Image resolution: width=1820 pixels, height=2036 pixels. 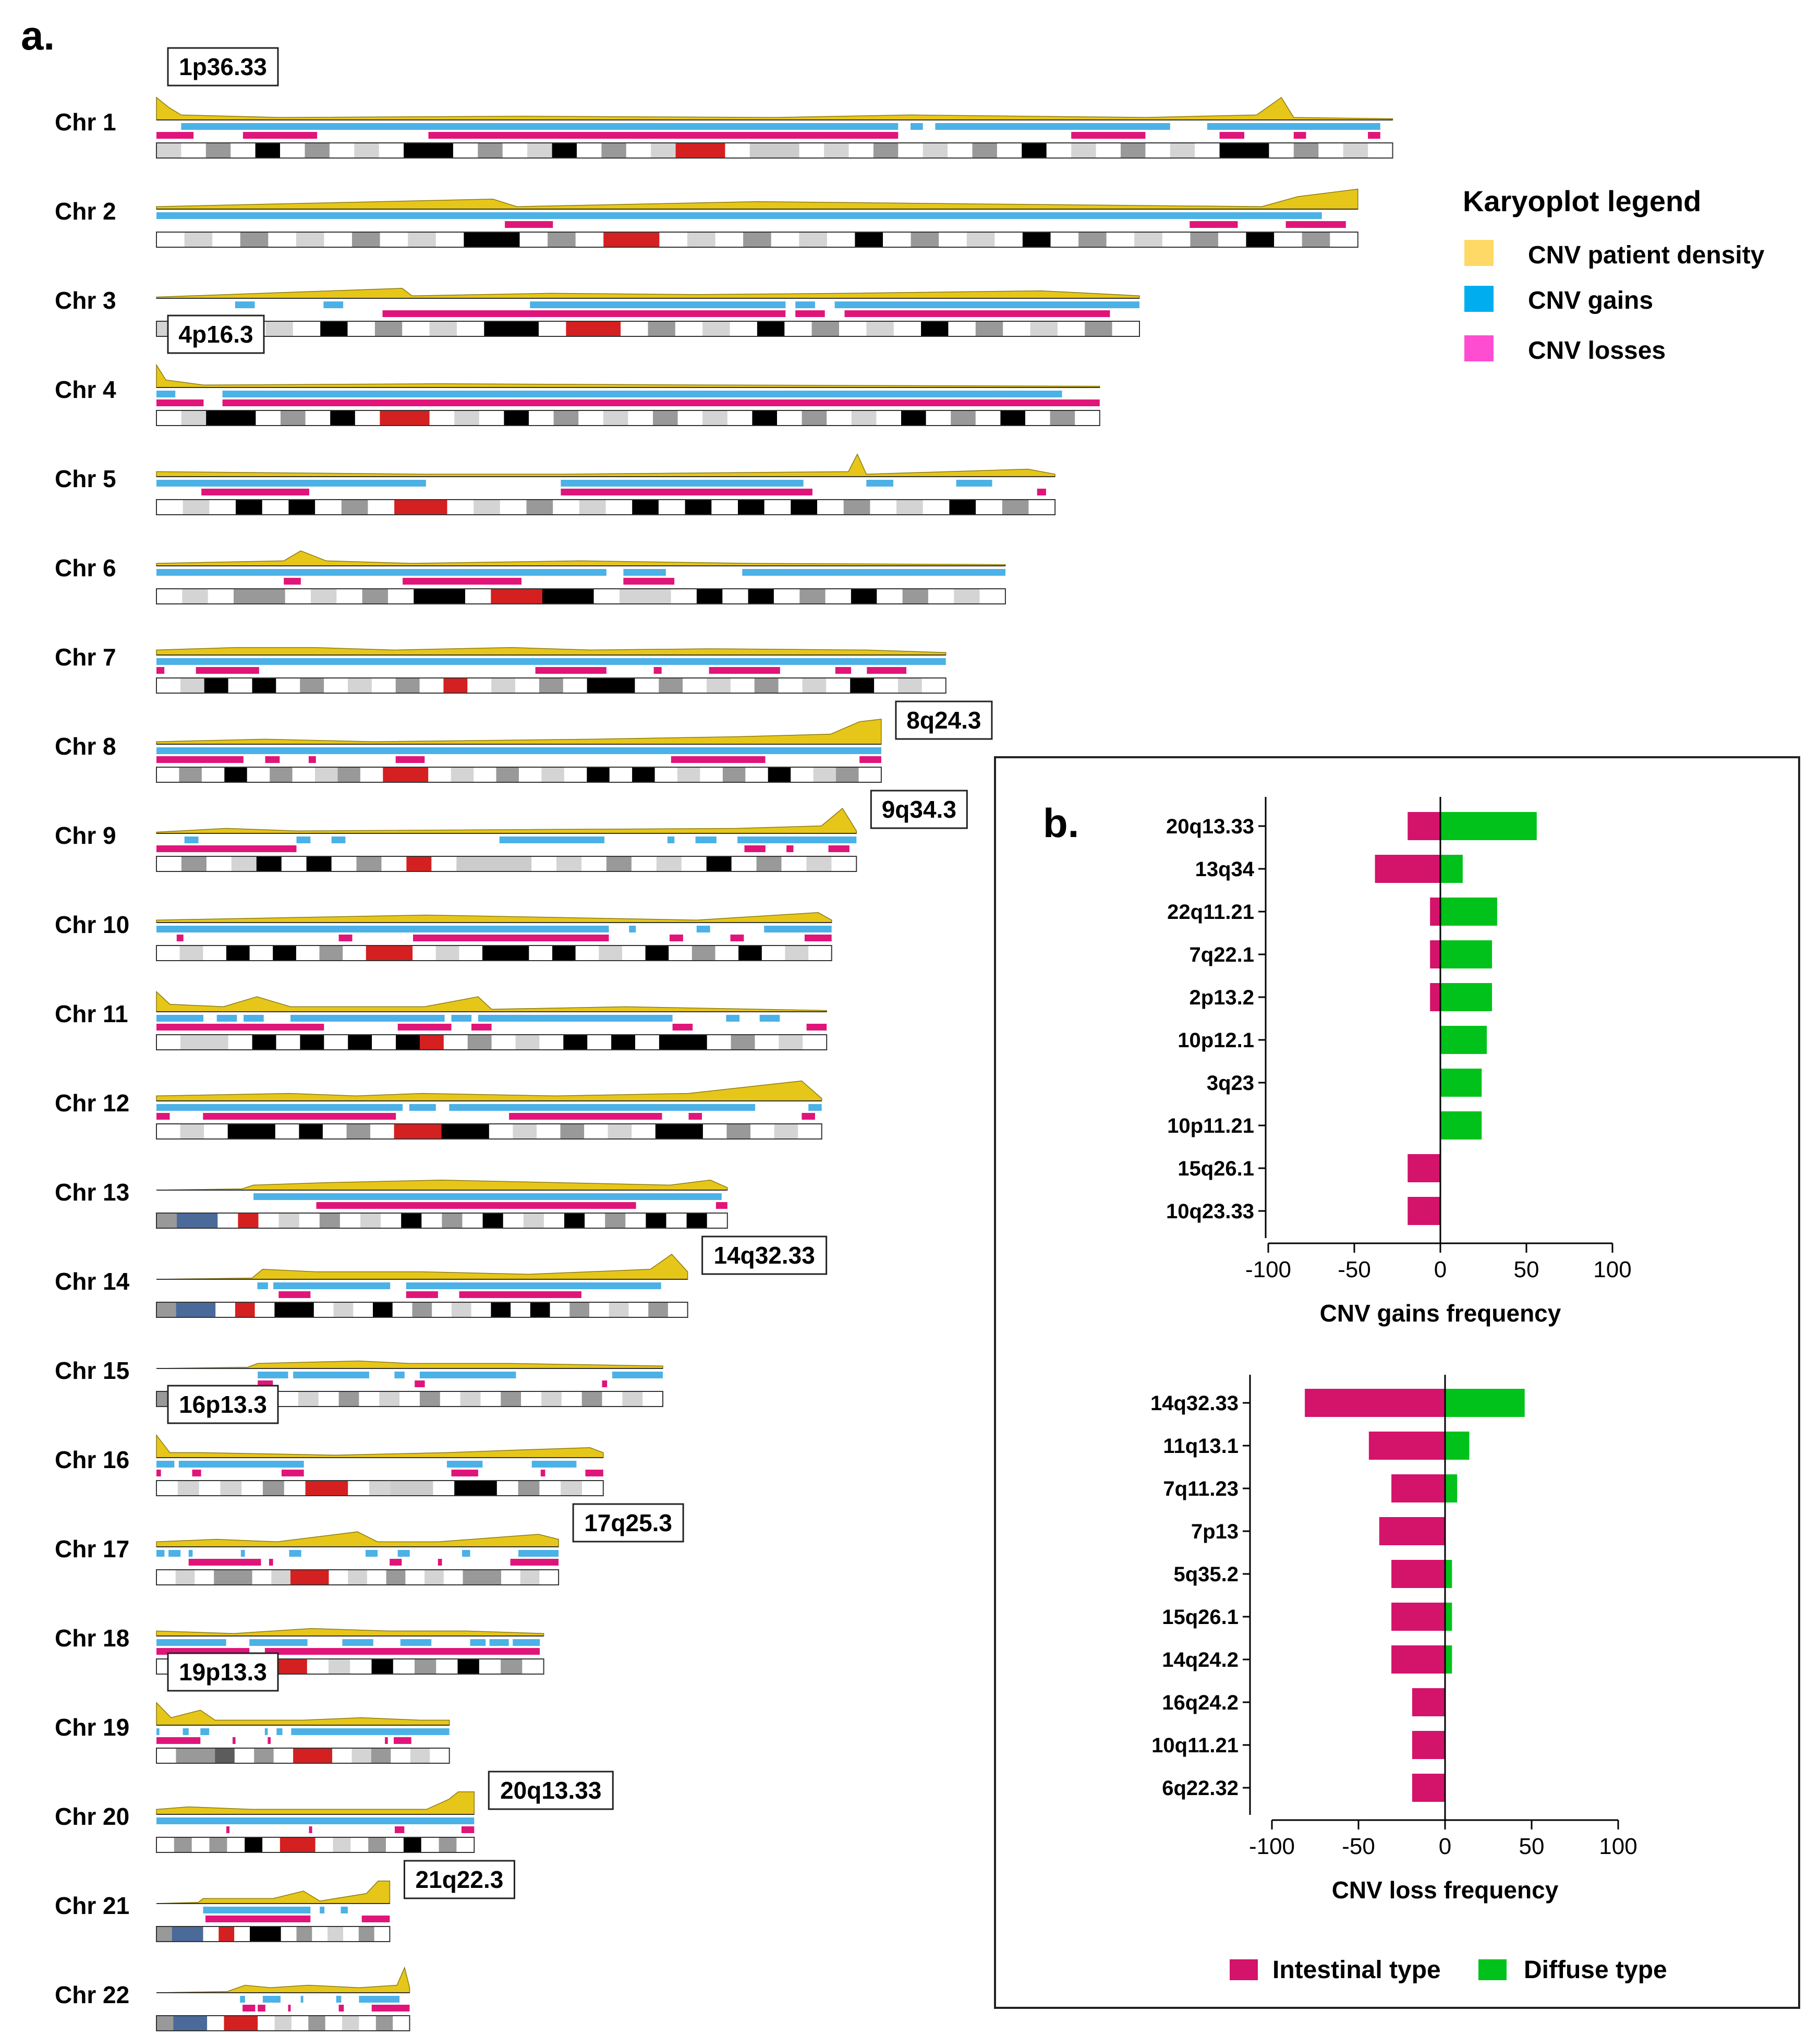 I want to click on chr-12-row: Chr 12, so click(x=438, y=1110).